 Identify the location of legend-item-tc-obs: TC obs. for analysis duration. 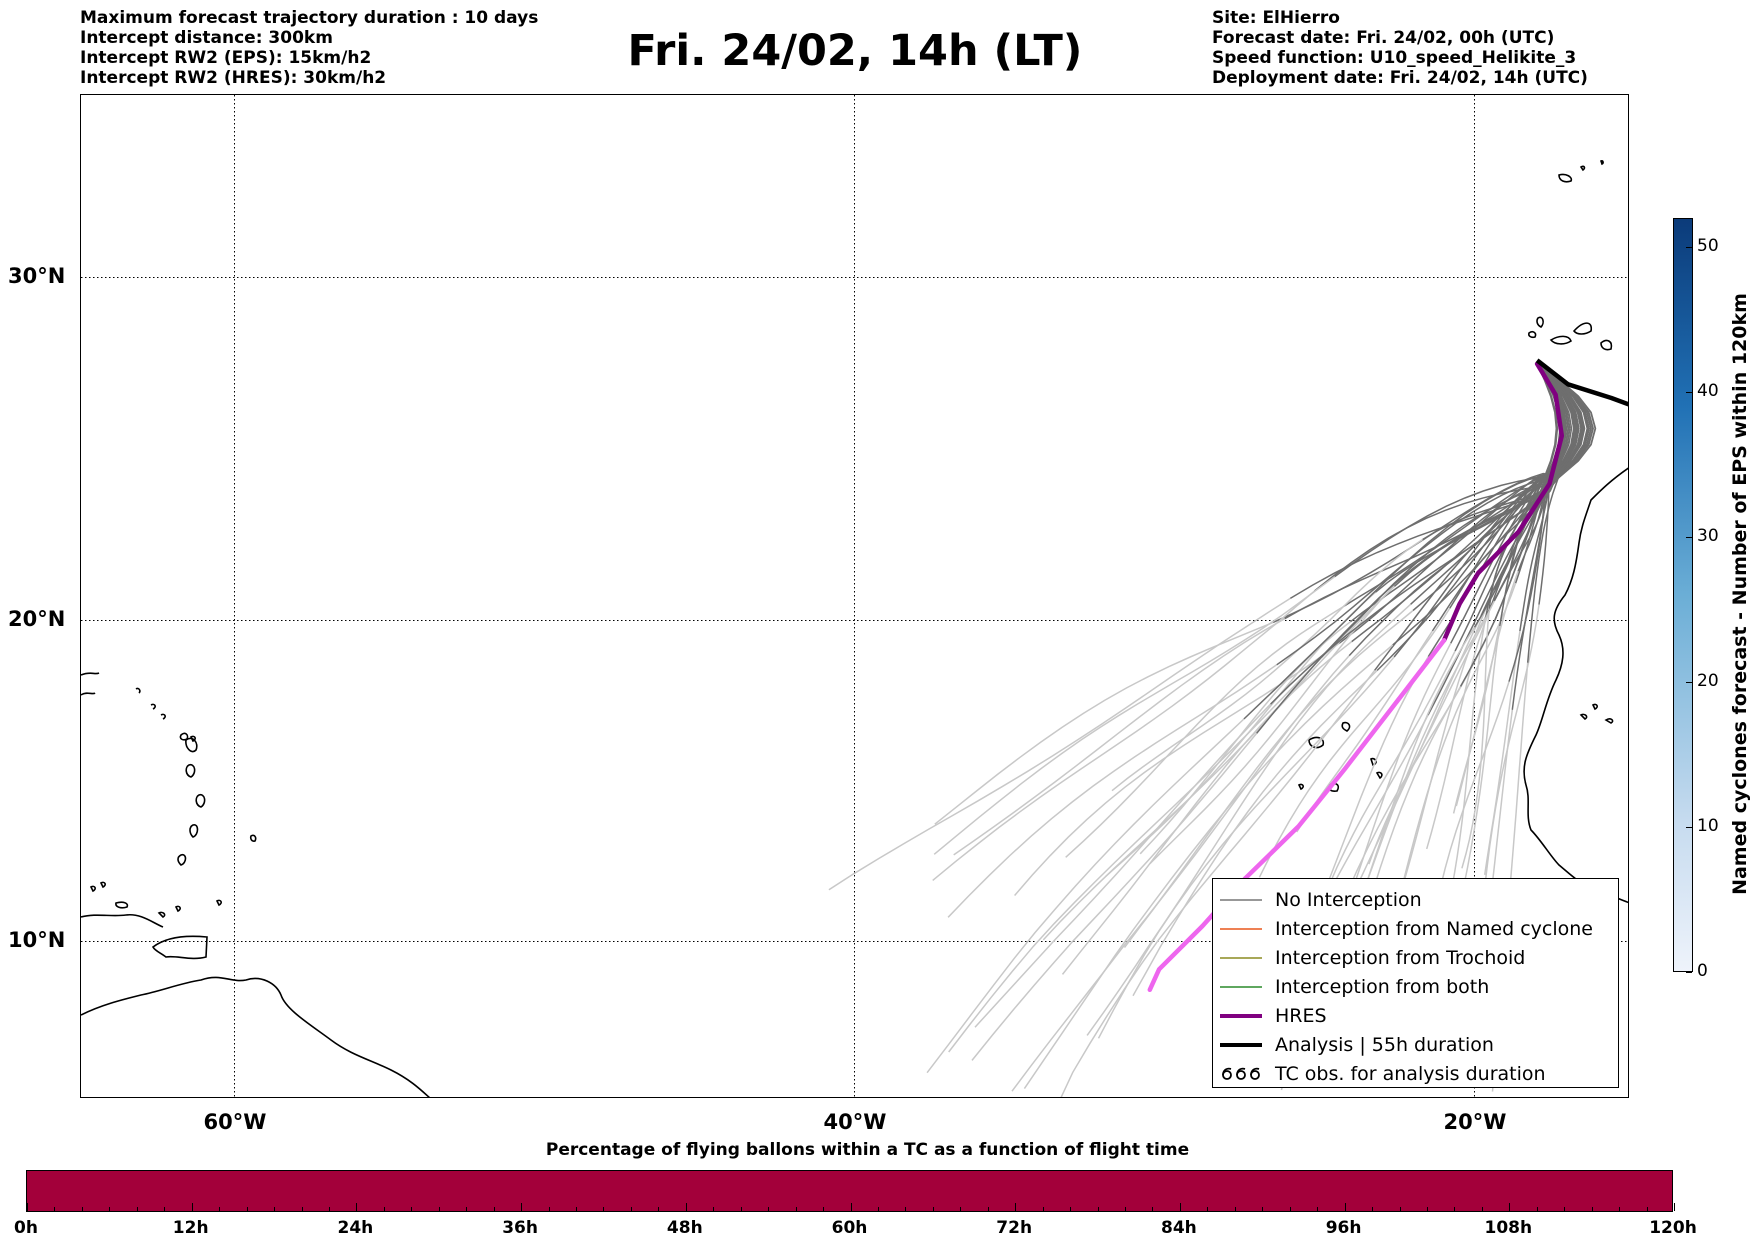
(1415, 1073).